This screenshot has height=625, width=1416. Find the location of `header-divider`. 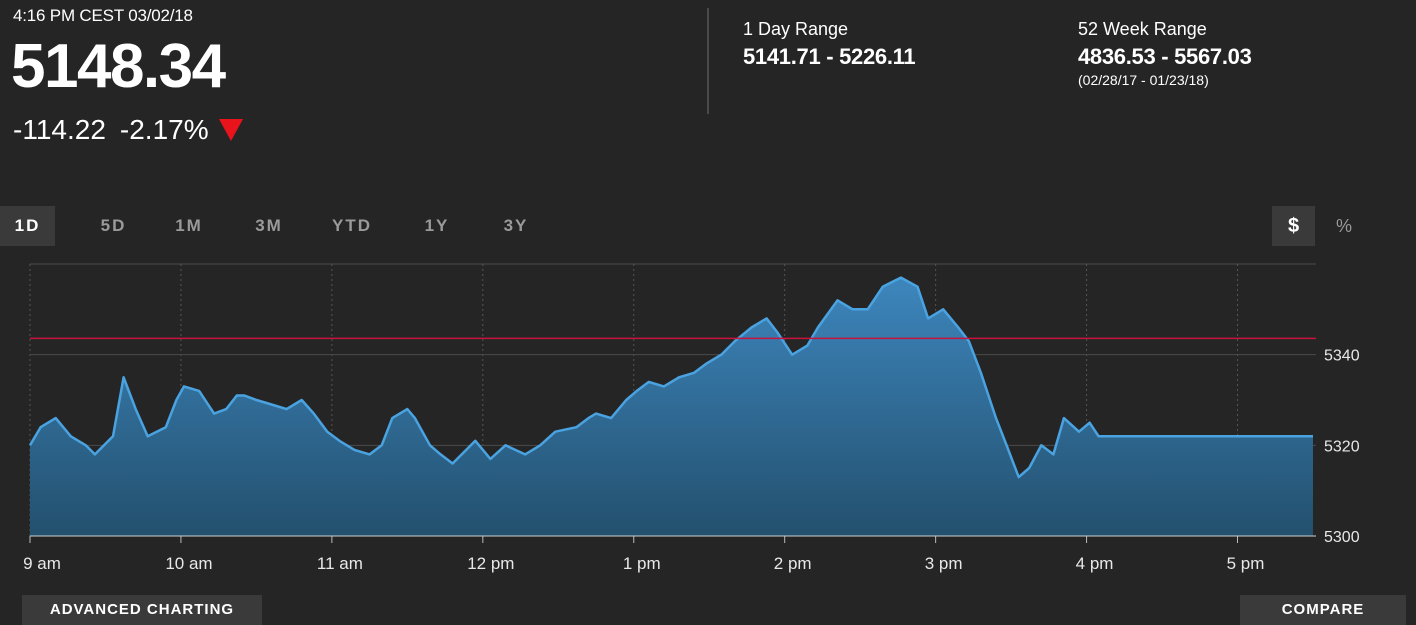

header-divider is located at coordinates (708, 61).